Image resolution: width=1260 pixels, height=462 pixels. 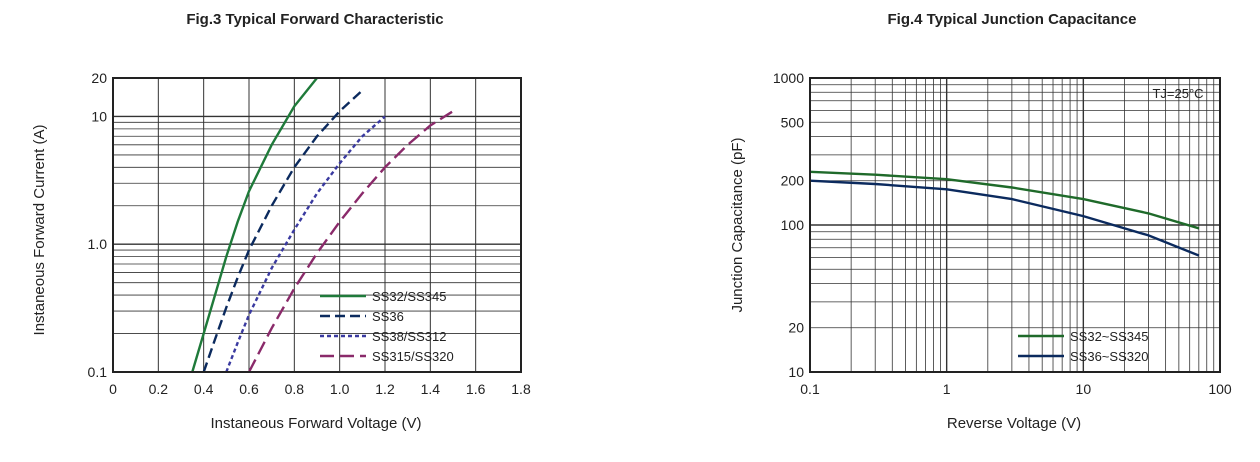 What do you see at coordinates (1109, 336) in the screenshot?
I see `legend-label: SS32~SS345` at bounding box center [1109, 336].